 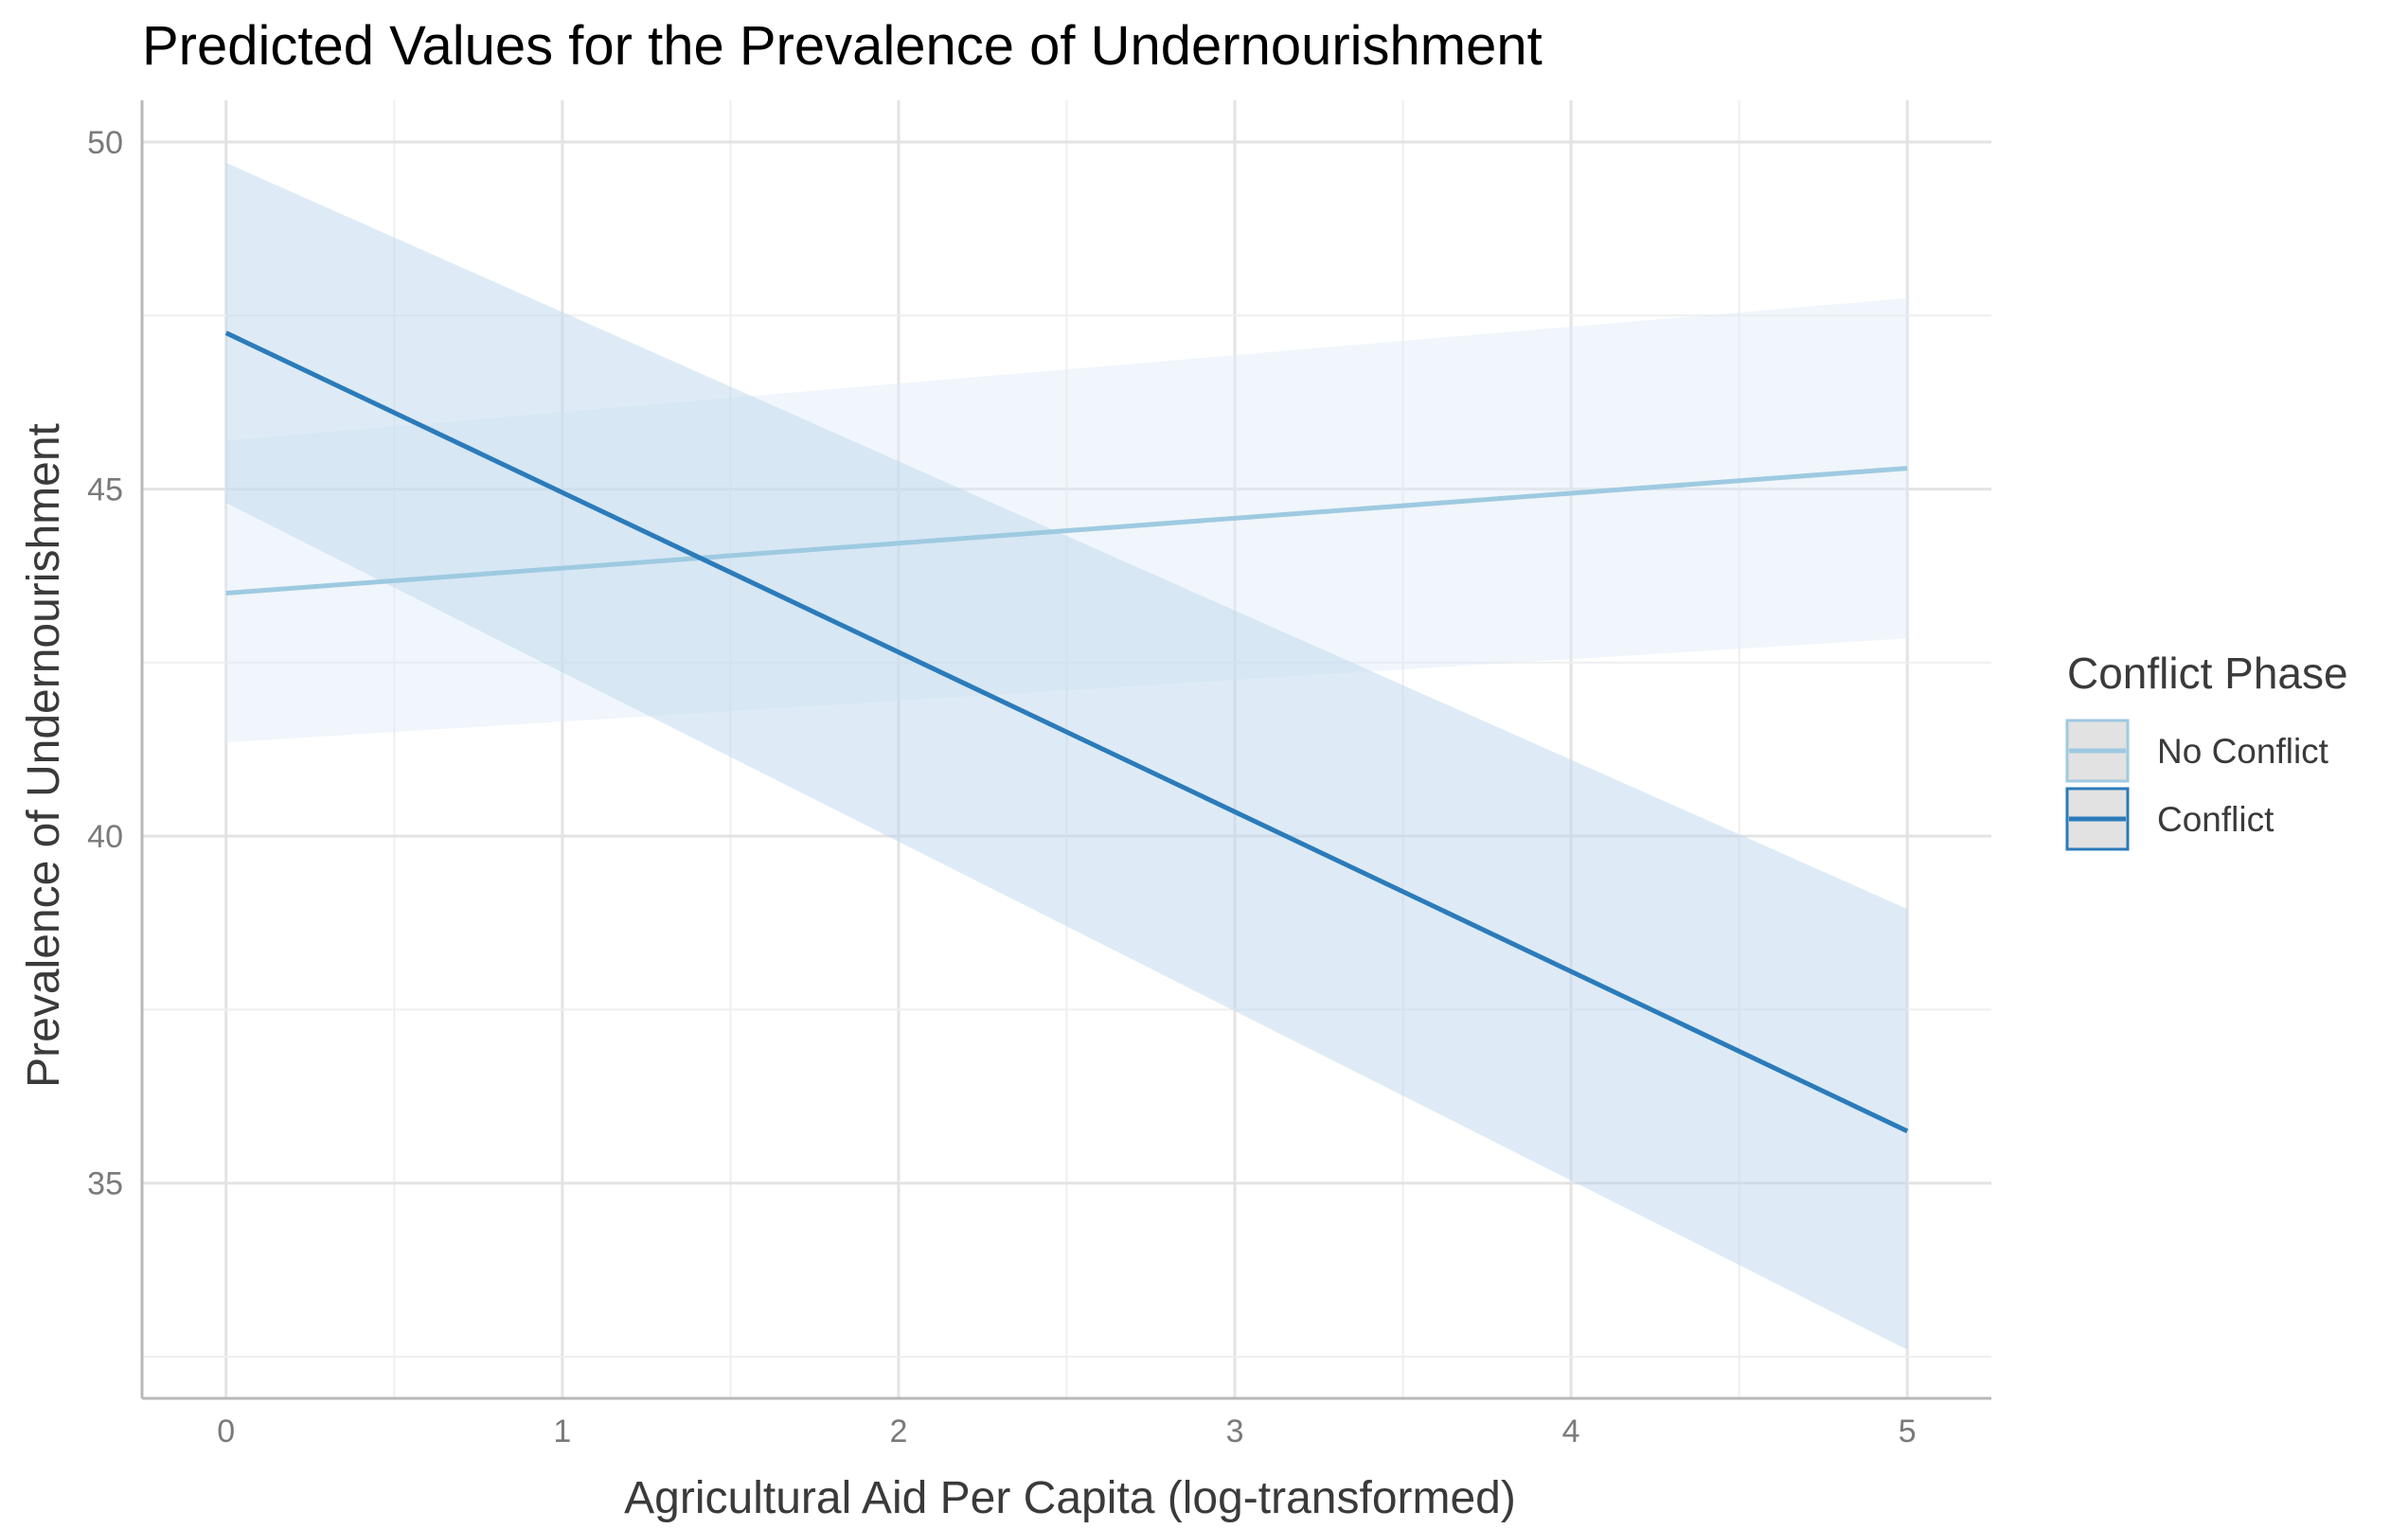 I want to click on legend-label: No Conflict, so click(x=2243, y=751).